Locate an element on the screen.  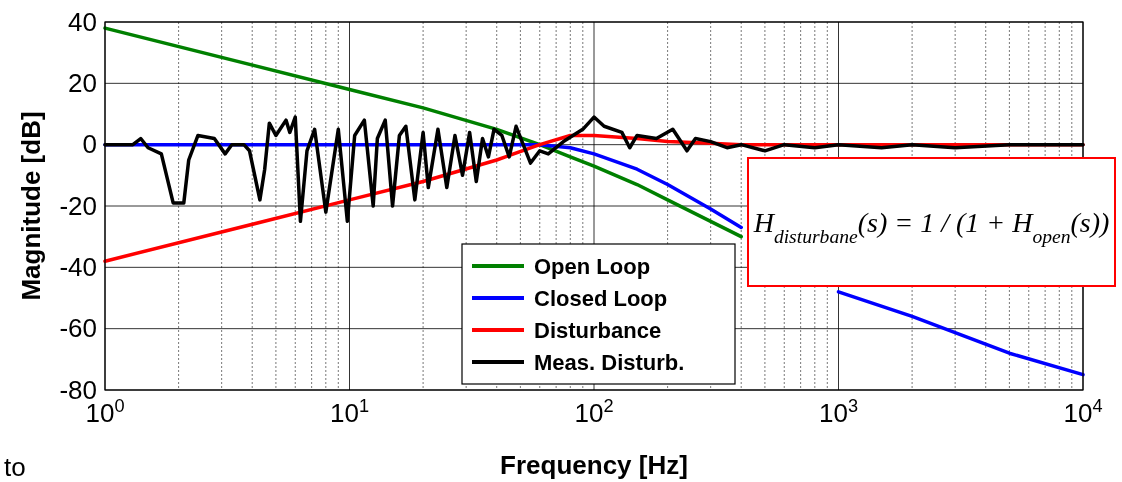
x-tick-label: 10$^{3}$ is located at coordinates (838, 412).